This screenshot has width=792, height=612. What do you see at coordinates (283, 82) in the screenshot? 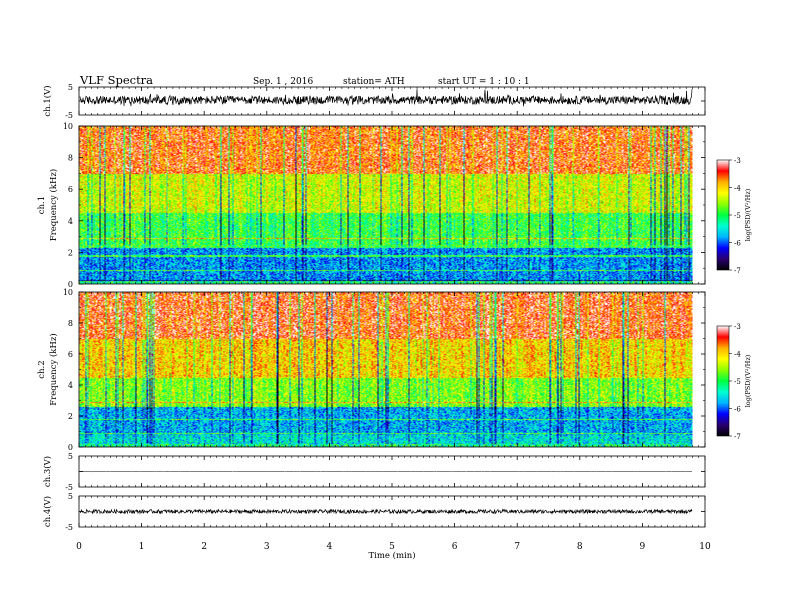
I see `date-label: Sep. 1 , 2016` at bounding box center [283, 82].